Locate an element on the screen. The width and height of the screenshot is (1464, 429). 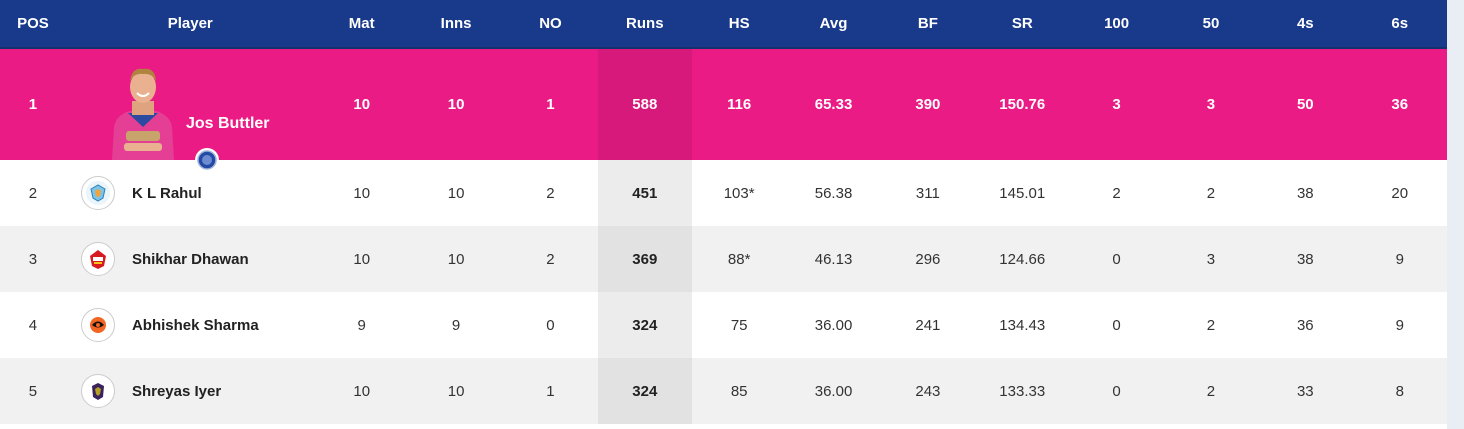
hs-cell: 103* is located at coordinates (739, 193).